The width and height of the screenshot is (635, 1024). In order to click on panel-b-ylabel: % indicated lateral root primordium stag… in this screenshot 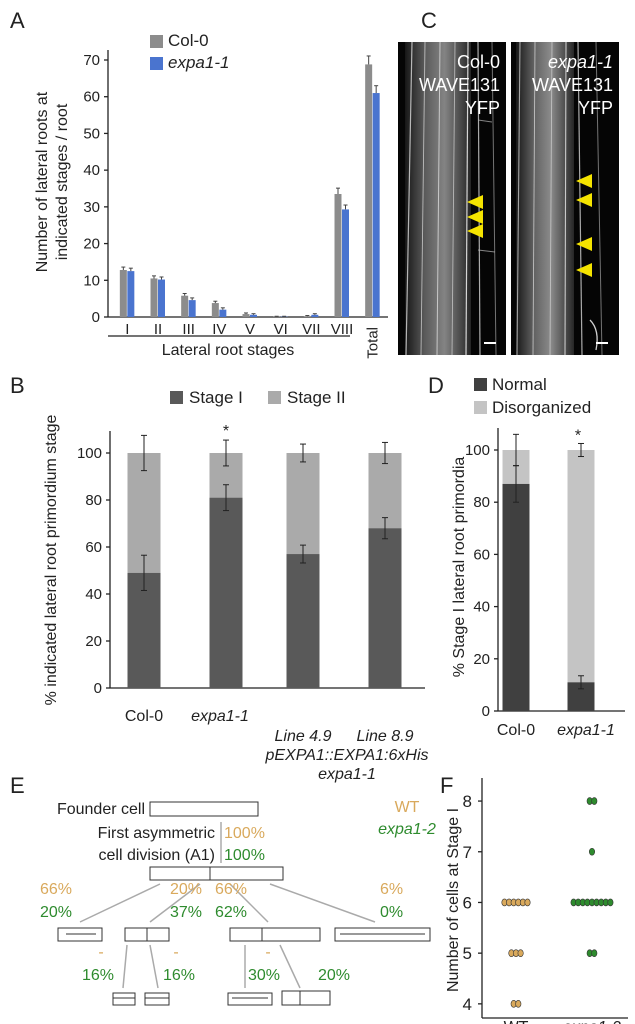, I will do `click(51, 560)`.